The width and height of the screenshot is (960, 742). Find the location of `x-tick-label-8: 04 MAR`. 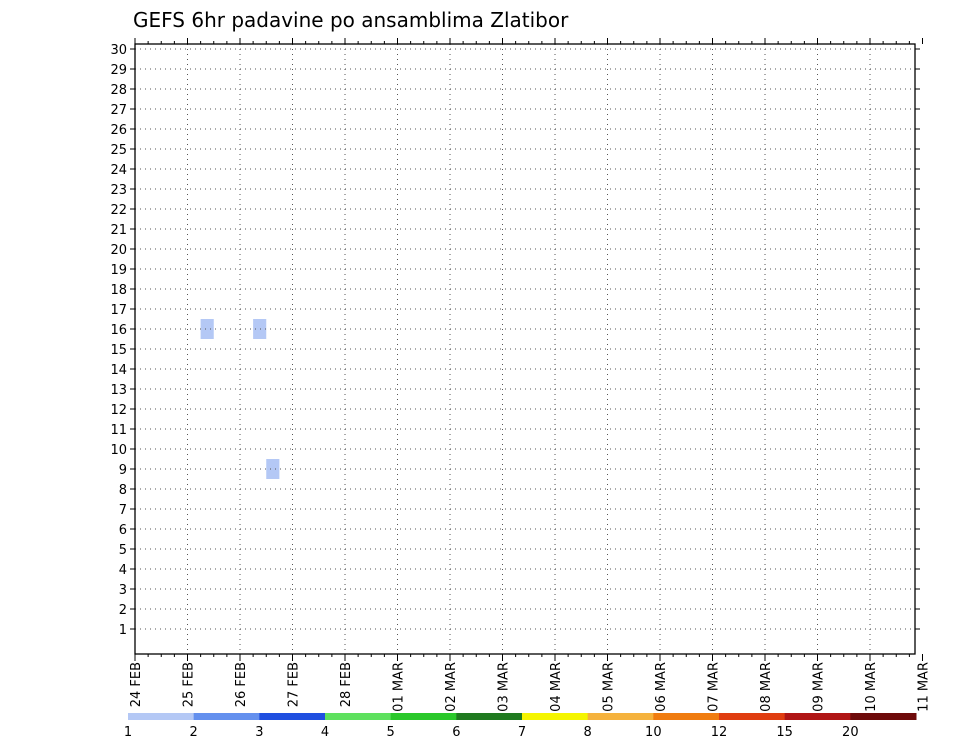

x-tick-label-8: 04 MAR is located at coordinates (556, 687).